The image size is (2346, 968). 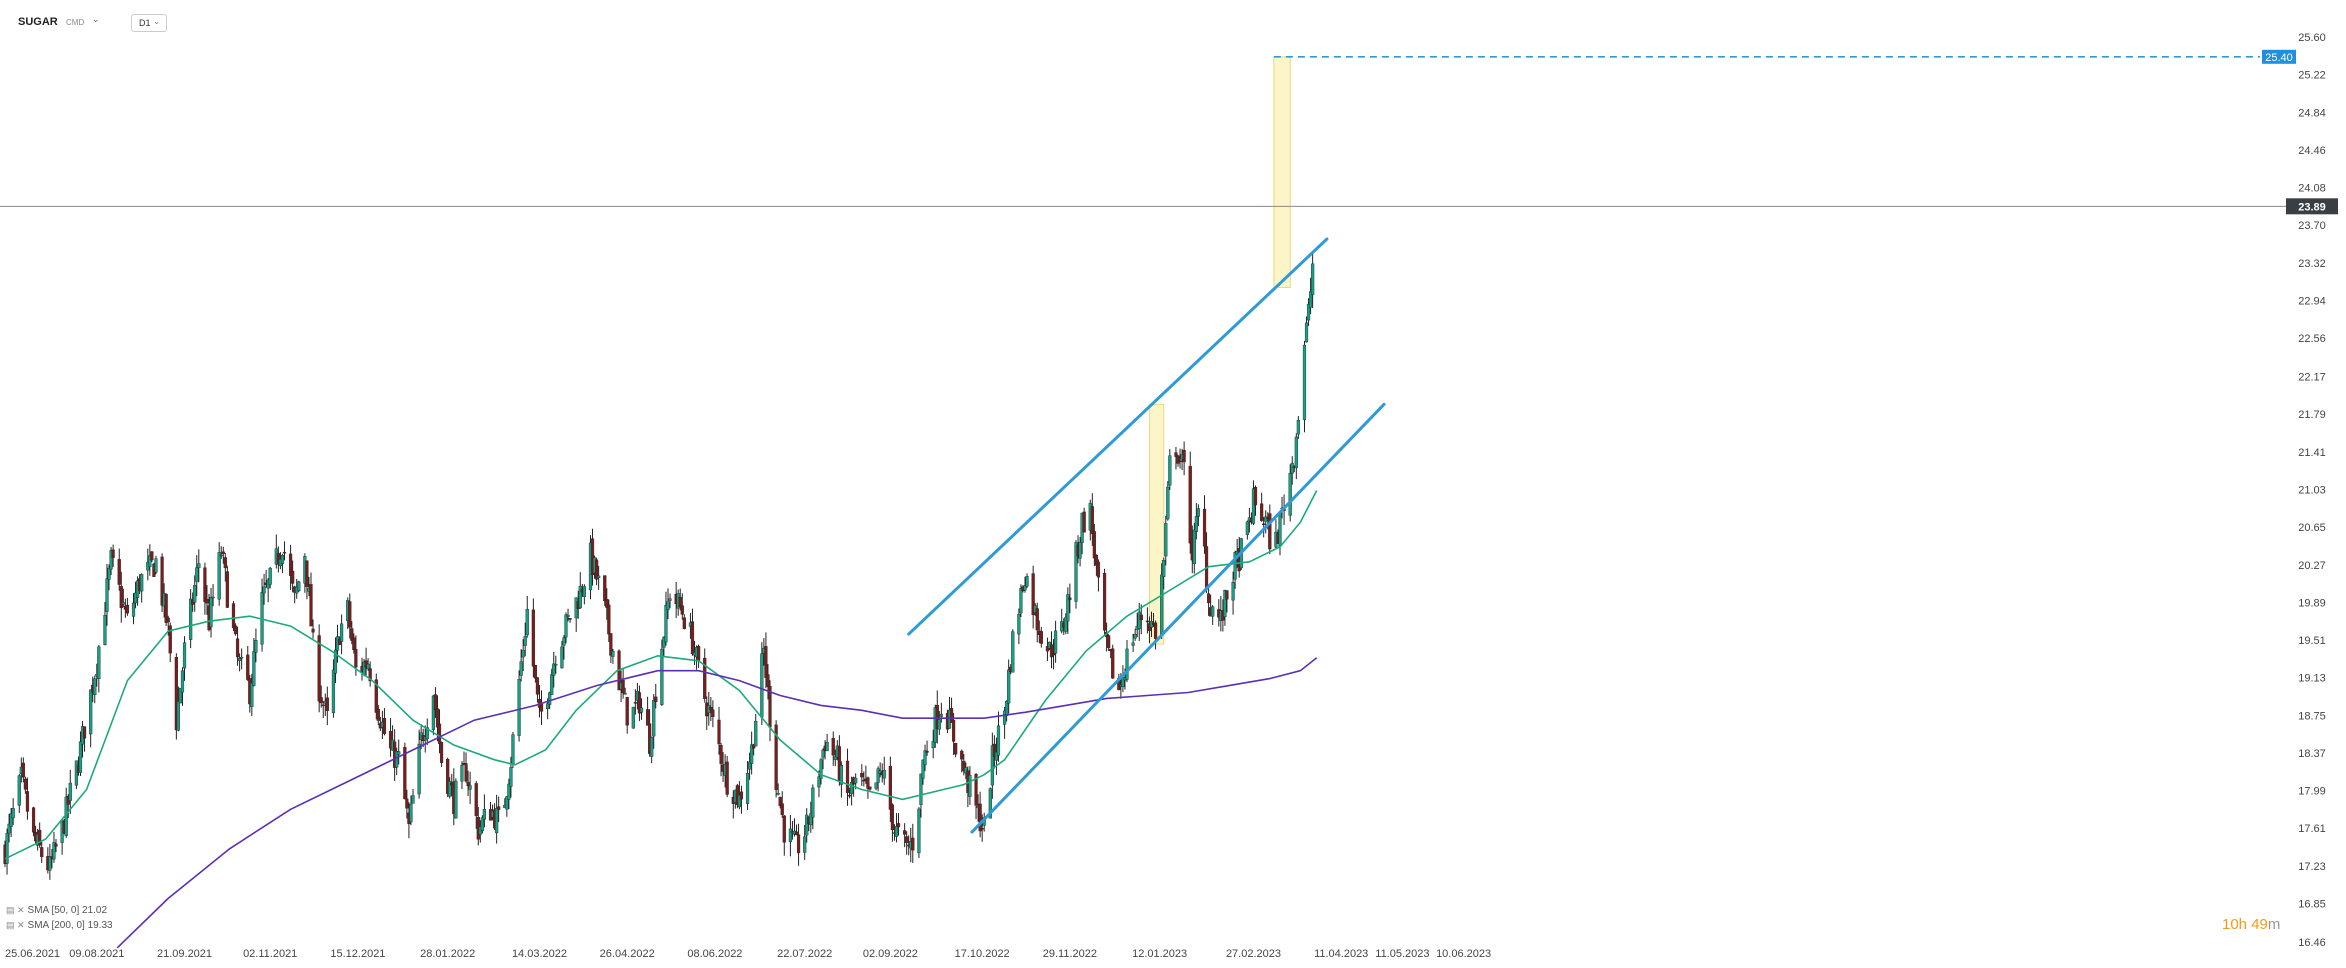 I want to click on timer-unit: m, so click(x=2274, y=924).